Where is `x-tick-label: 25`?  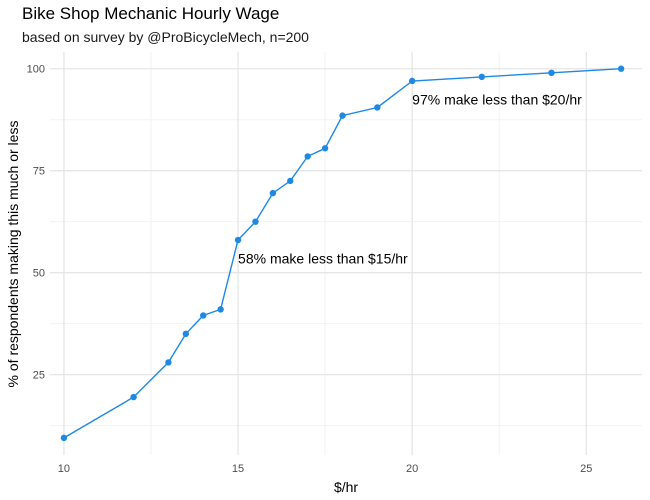 x-tick-label: 25 is located at coordinates (586, 469).